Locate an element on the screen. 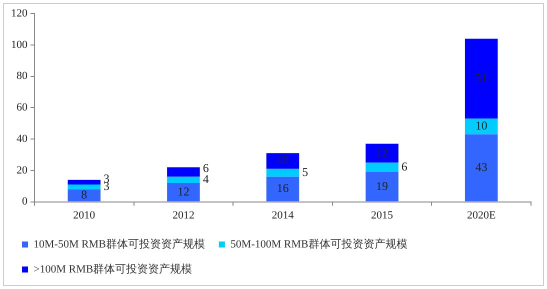 This screenshot has height=289, width=547. data-label: 16 is located at coordinates (282, 188).